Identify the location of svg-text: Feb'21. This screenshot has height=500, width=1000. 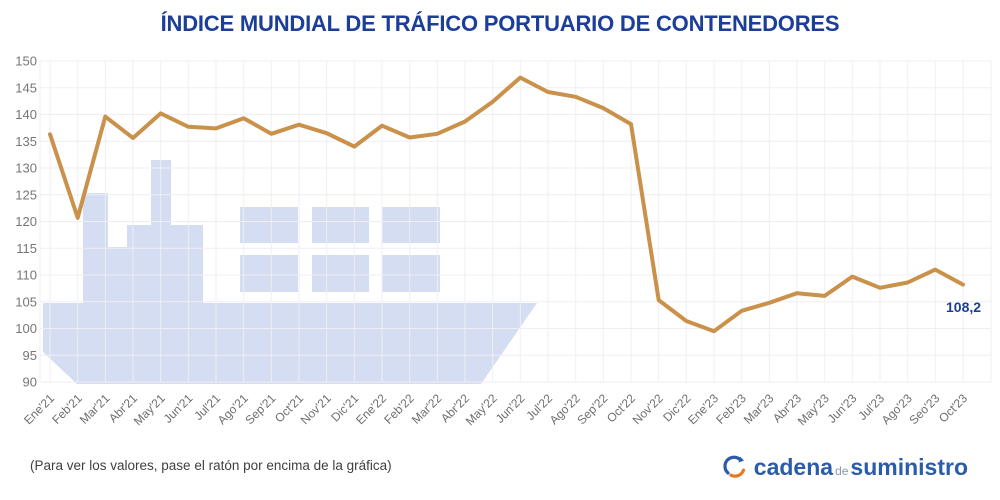
(67, 409).